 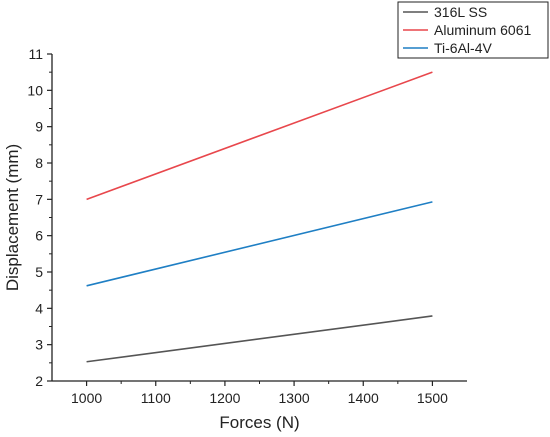 I want to click on y-tick-label: 6, so click(x=39, y=236).